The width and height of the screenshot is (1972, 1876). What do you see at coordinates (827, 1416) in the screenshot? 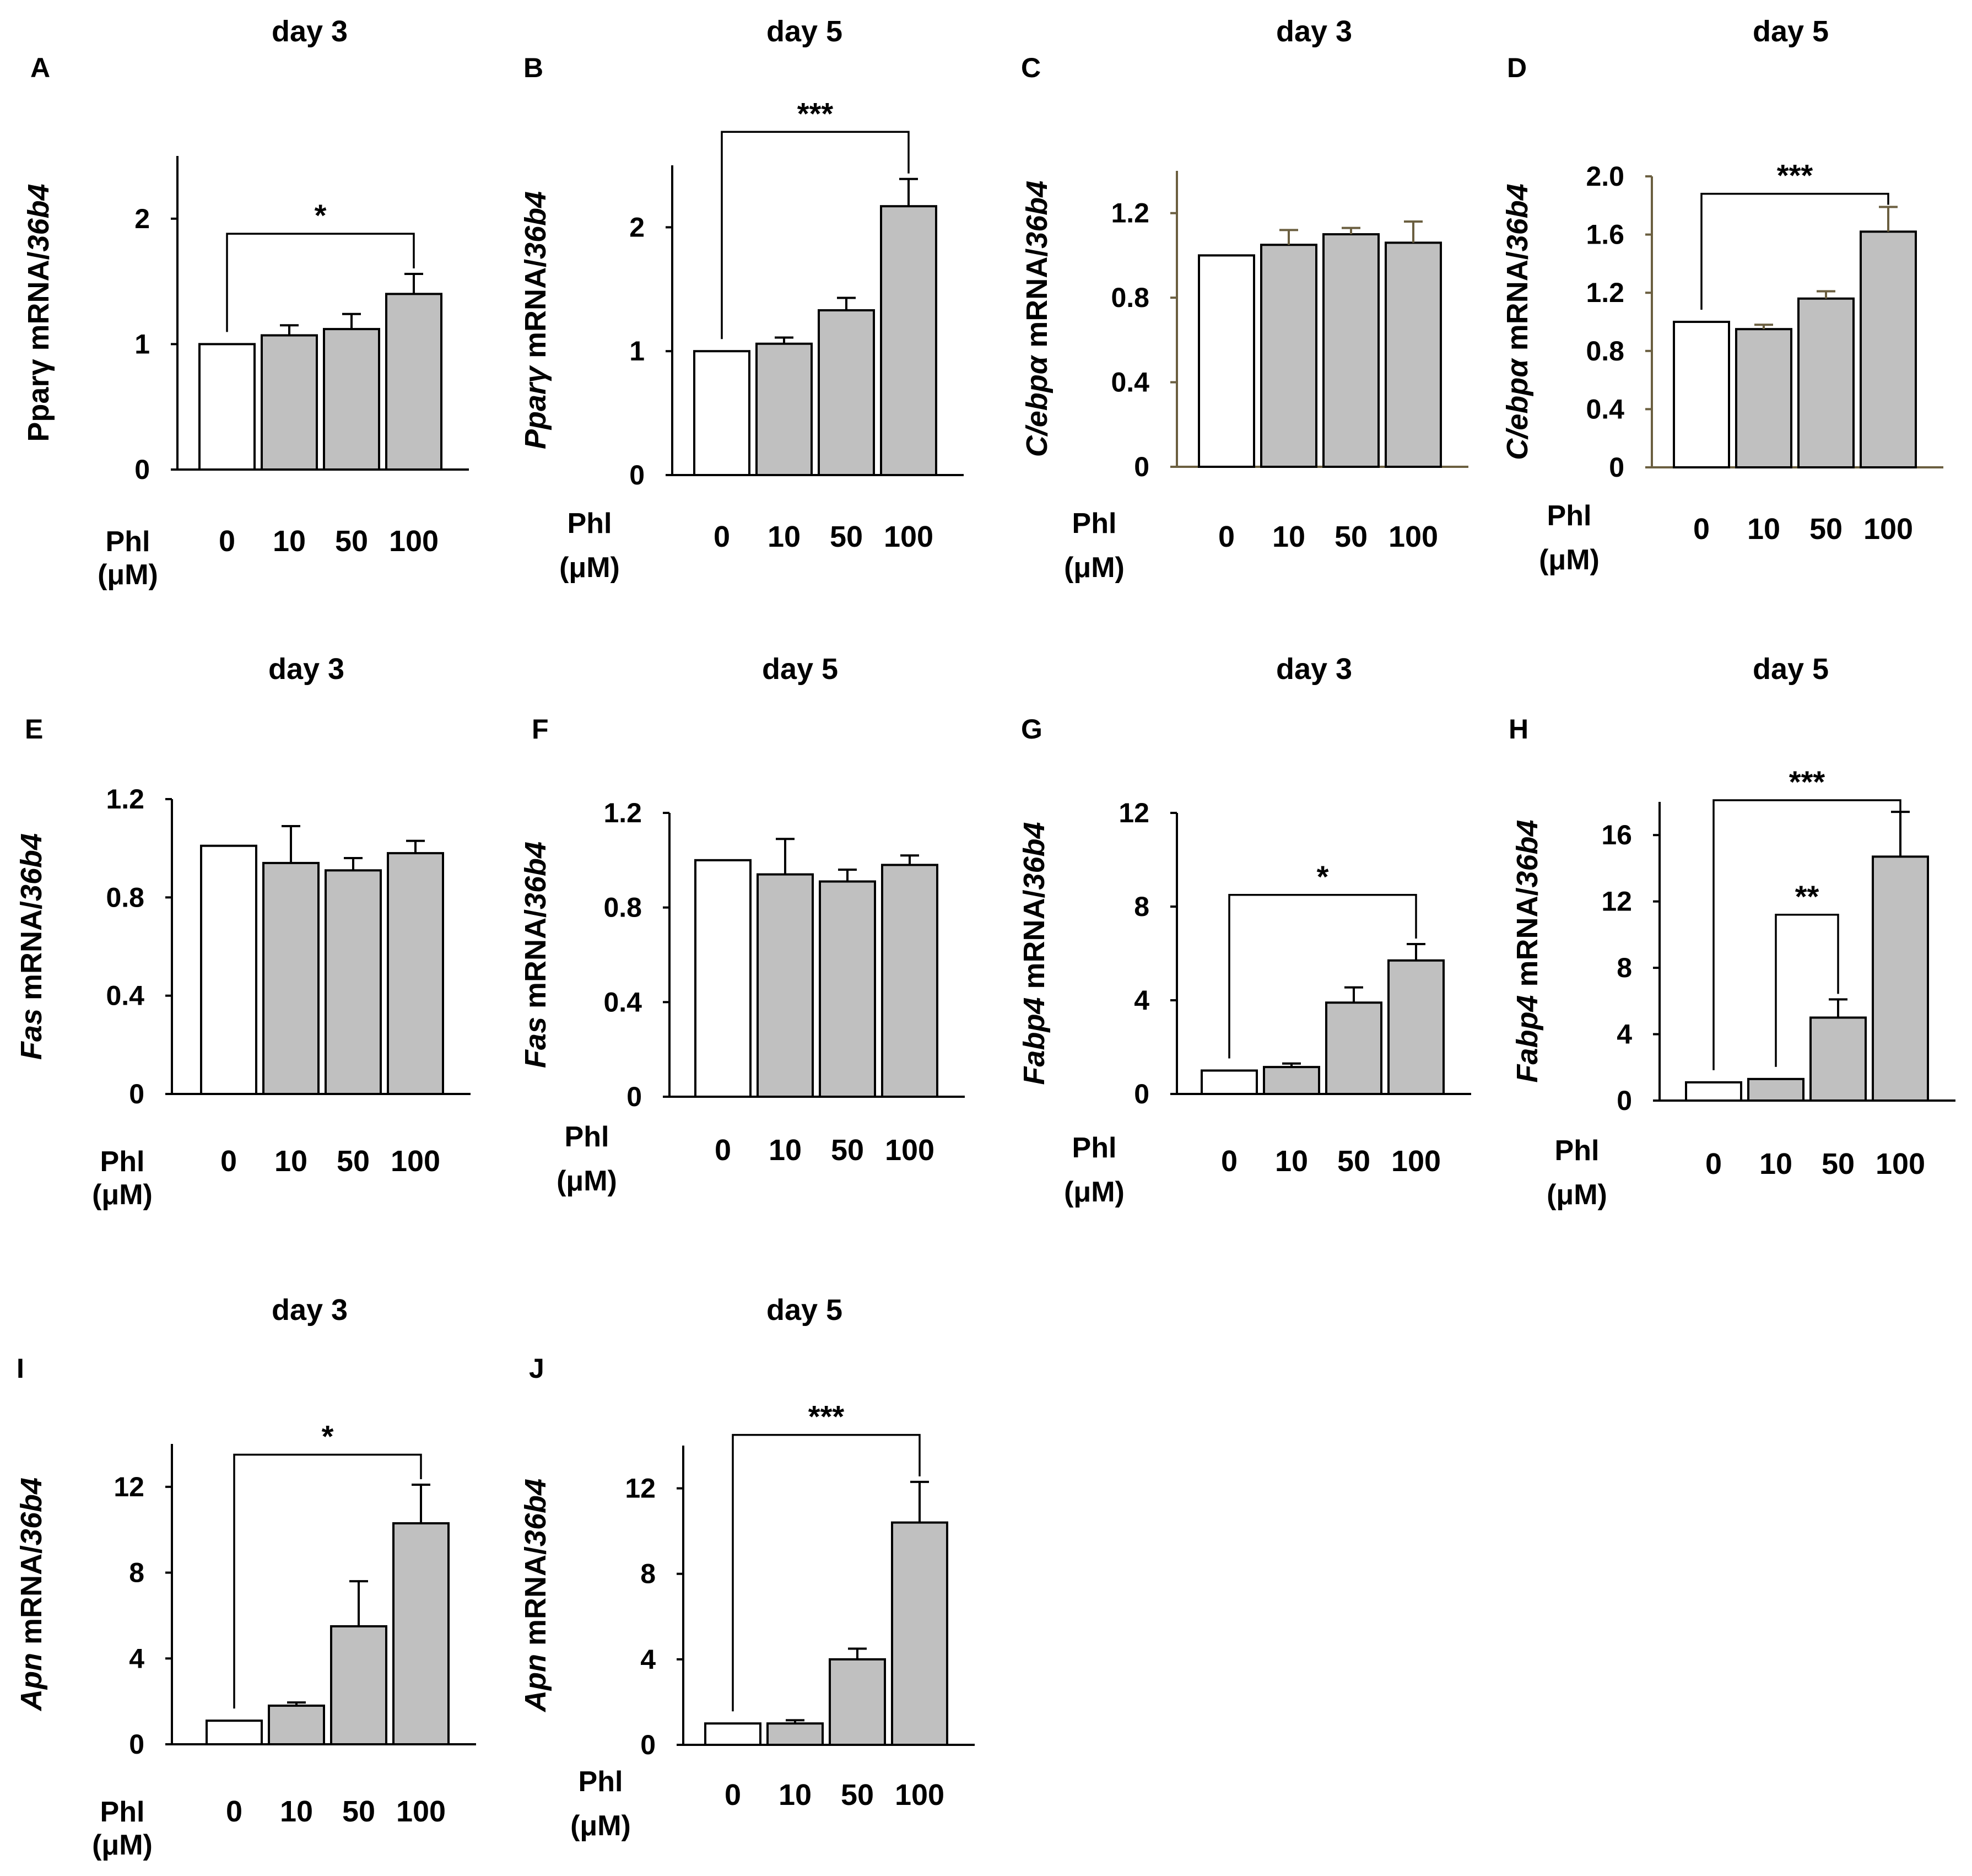
I see `significance-label: ***` at bounding box center [827, 1416].